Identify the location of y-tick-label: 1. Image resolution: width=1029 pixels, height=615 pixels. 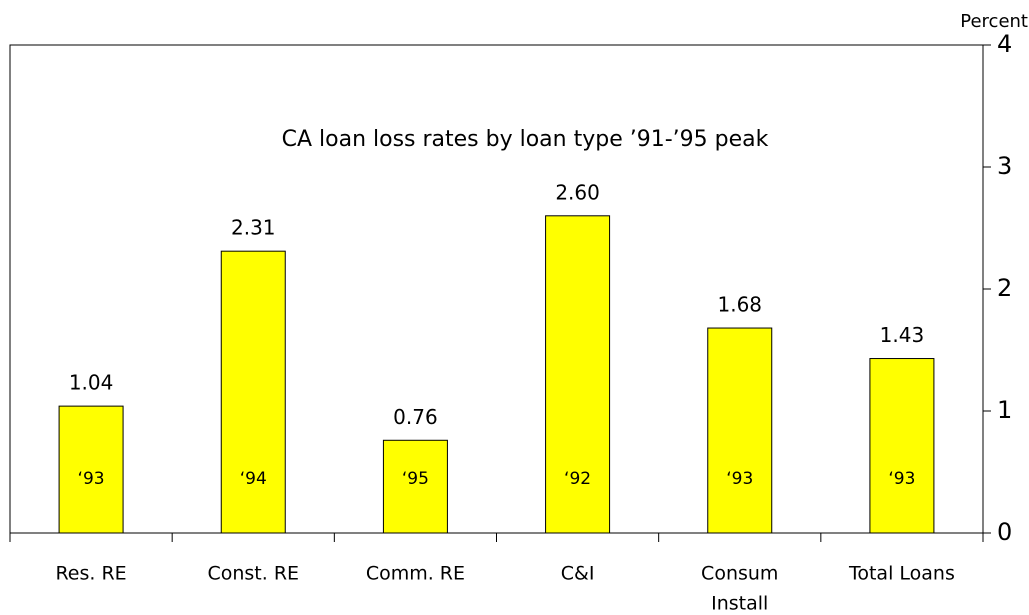
(1004, 410).